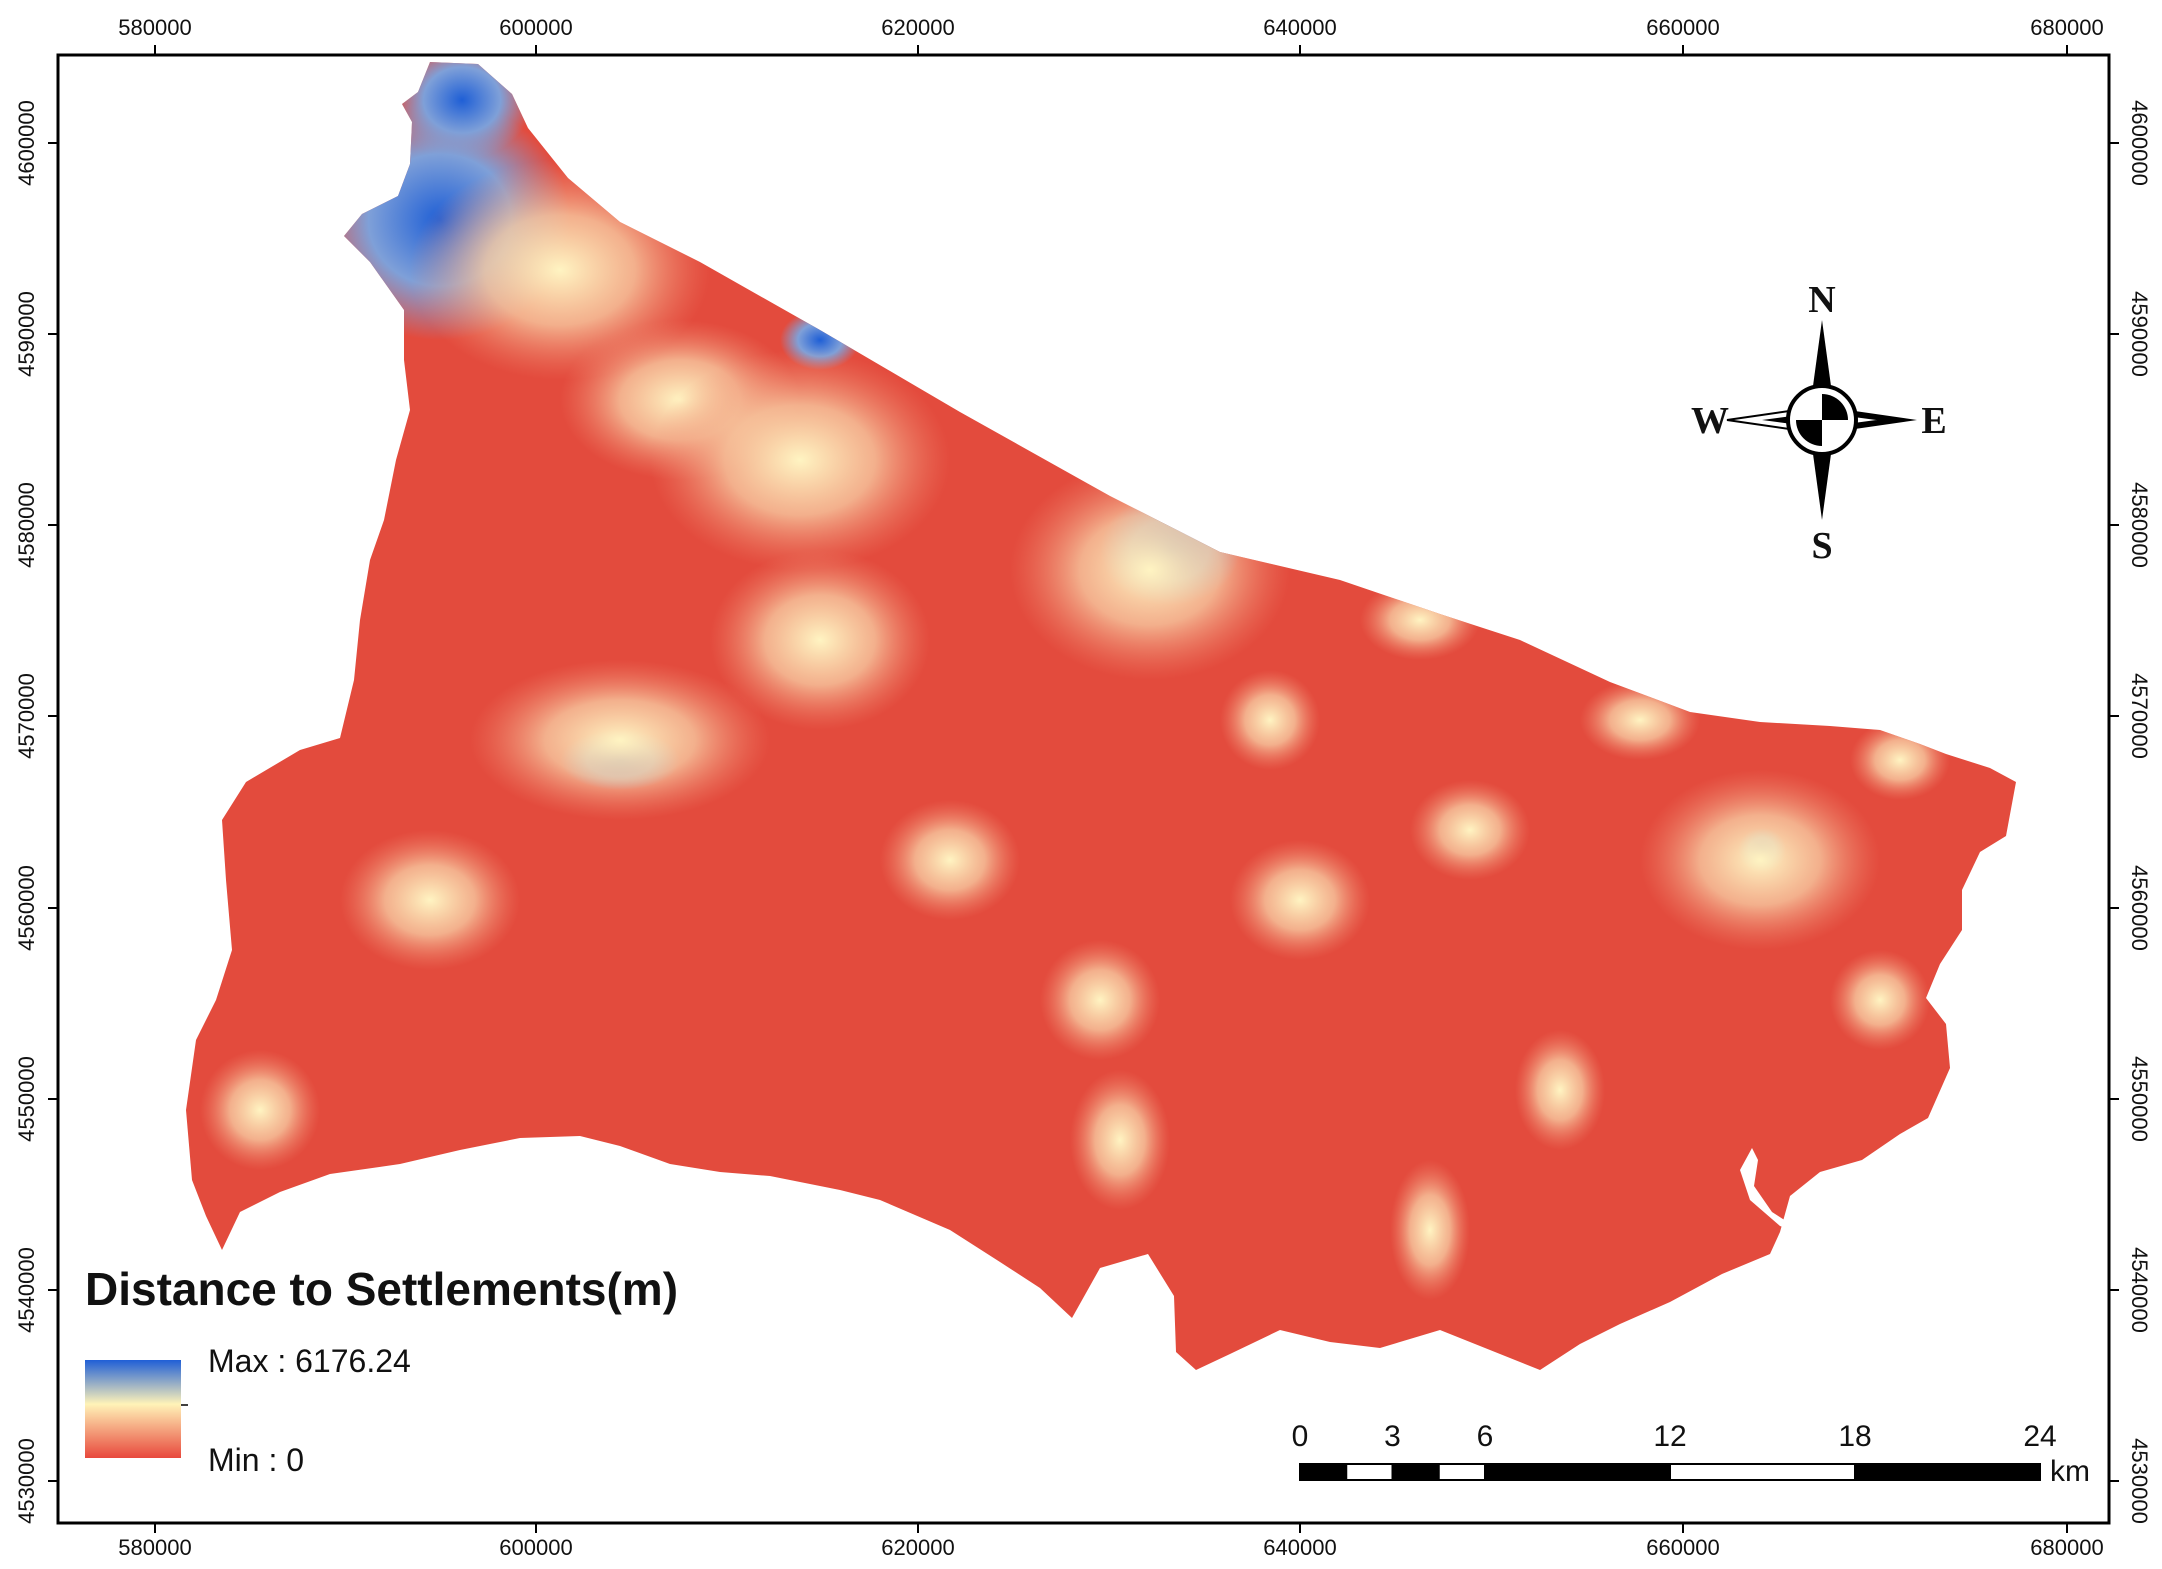  I want to click on y-tick-label-right: 4530000, so click(2139, 1481).